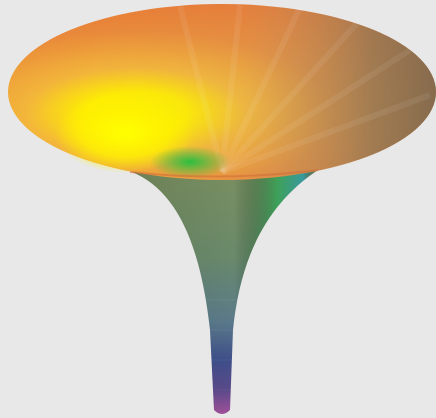 The height and width of the screenshot is (418, 436). I want to click on funnel-throat-edge, so click(224, 173).